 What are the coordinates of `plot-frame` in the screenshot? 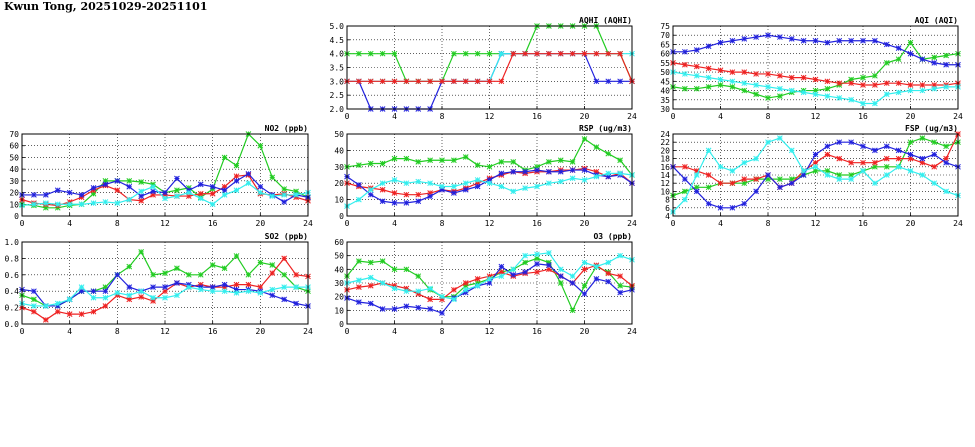 It's located at (489, 283).